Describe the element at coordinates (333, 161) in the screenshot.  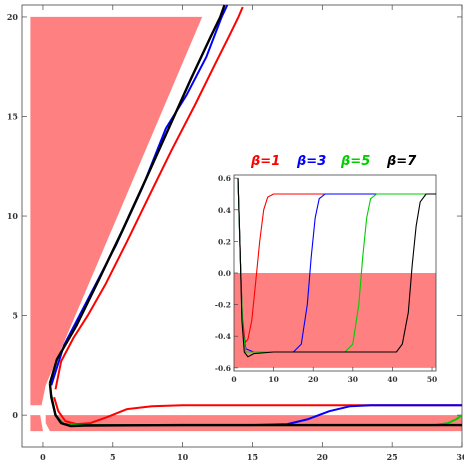
I see `inset-legend: β=1 β=3 β=5 β=7` at that location.